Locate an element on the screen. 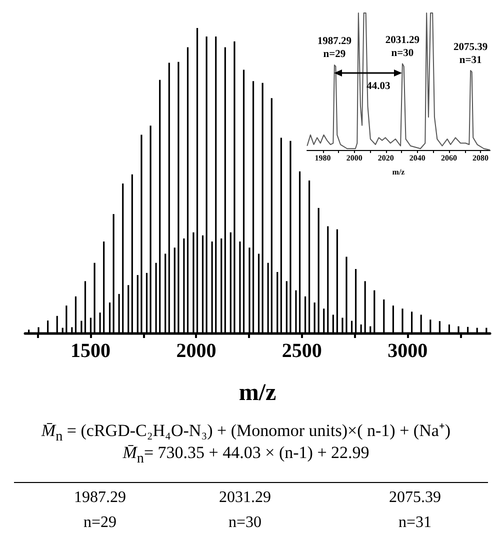  text: 1987.29 is located at coordinates (100, 498).